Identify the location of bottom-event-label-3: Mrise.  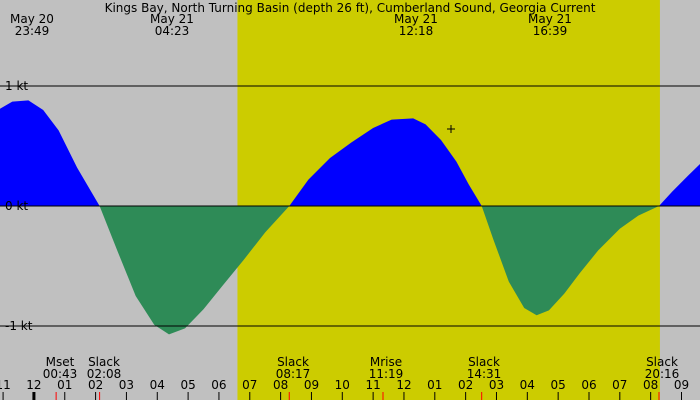
(386, 362).